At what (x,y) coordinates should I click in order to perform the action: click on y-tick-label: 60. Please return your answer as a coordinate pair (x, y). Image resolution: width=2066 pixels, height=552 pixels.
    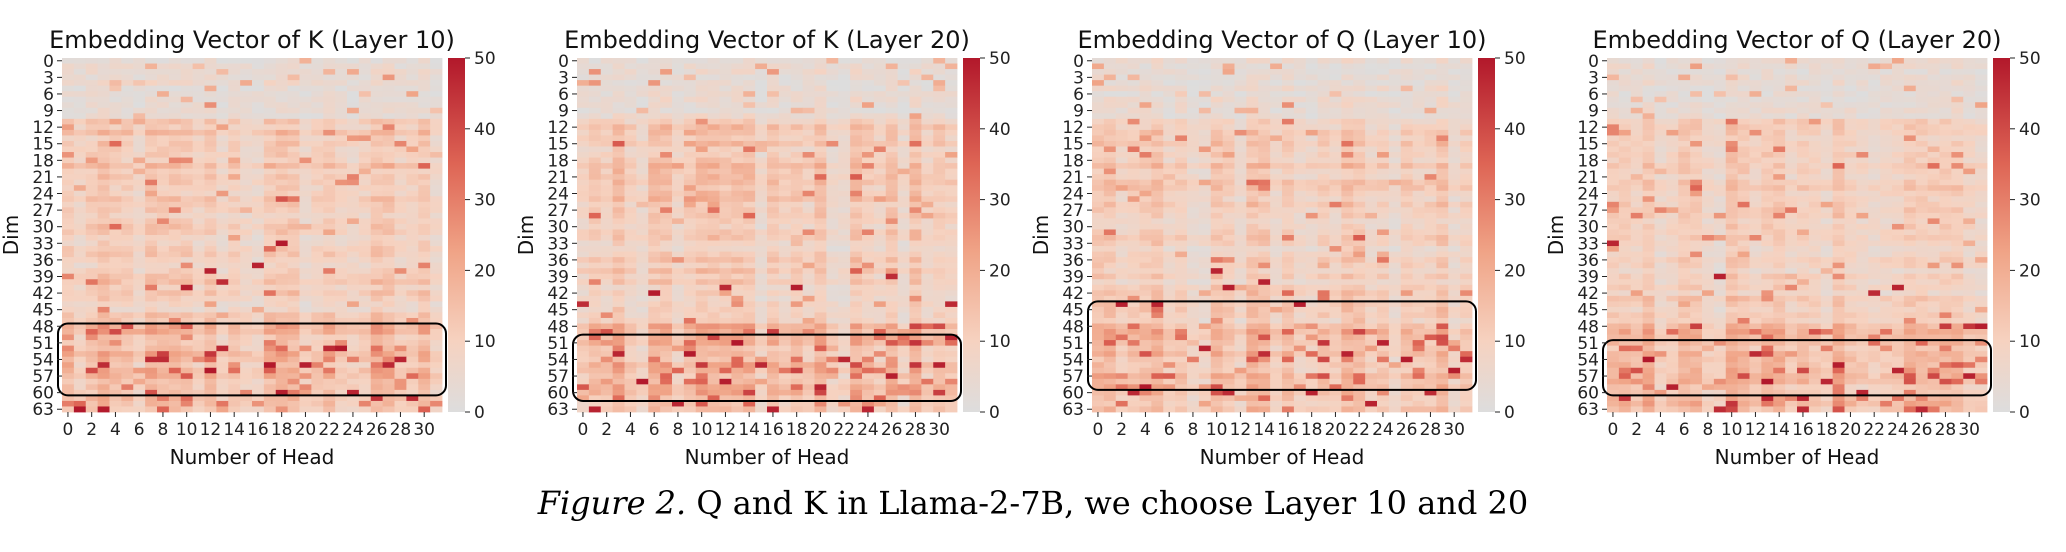
    Looking at the image, I should click on (43, 394).